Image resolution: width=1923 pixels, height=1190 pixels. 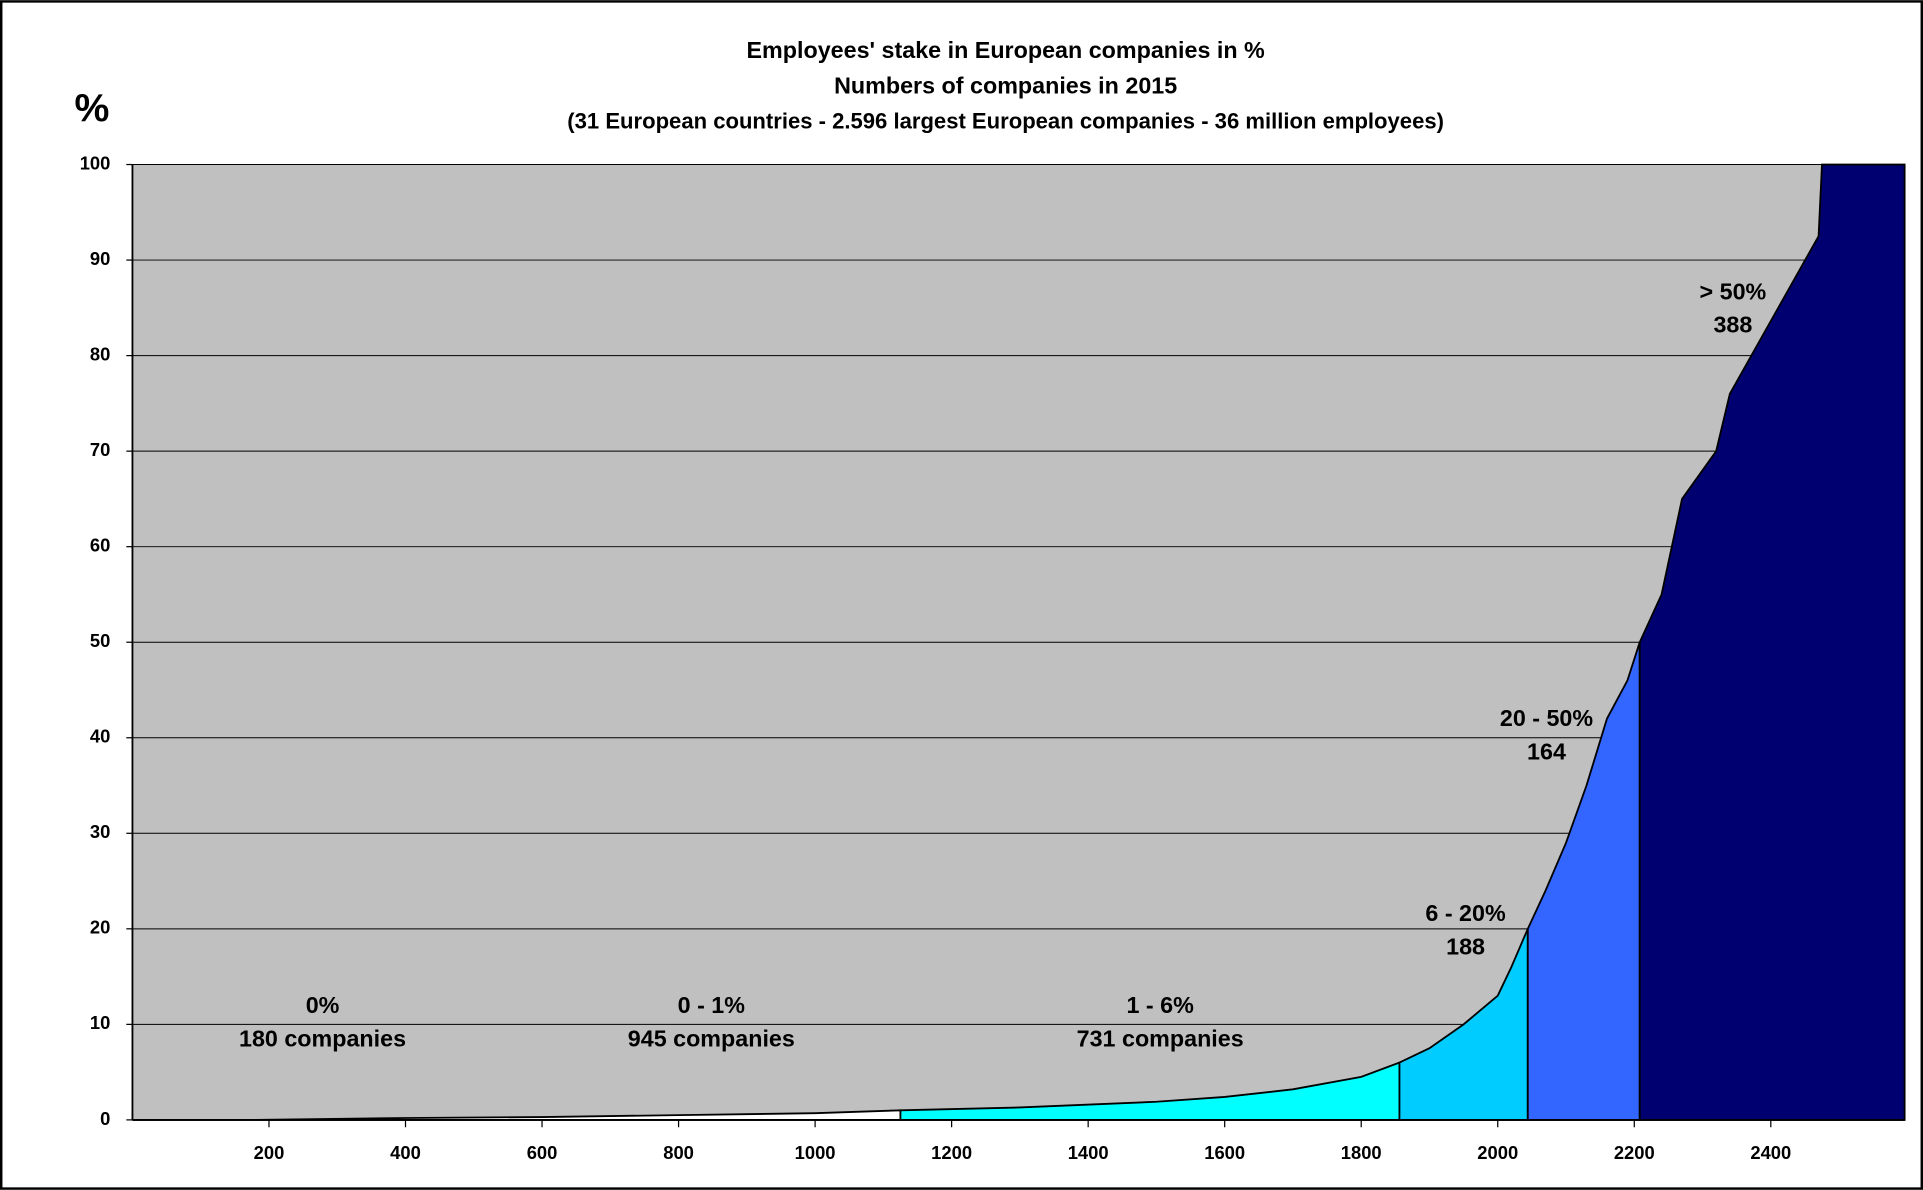 I want to click on annotation: 180 companies, so click(x=322, y=1038).